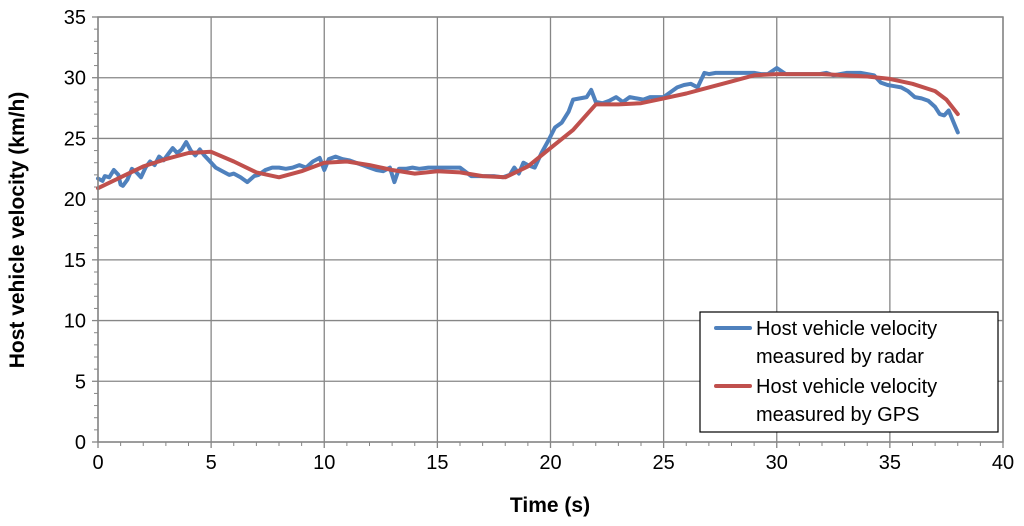  Describe the element at coordinates (75, 79) in the screenshot. I see `y-tick-label: 30` at that location.